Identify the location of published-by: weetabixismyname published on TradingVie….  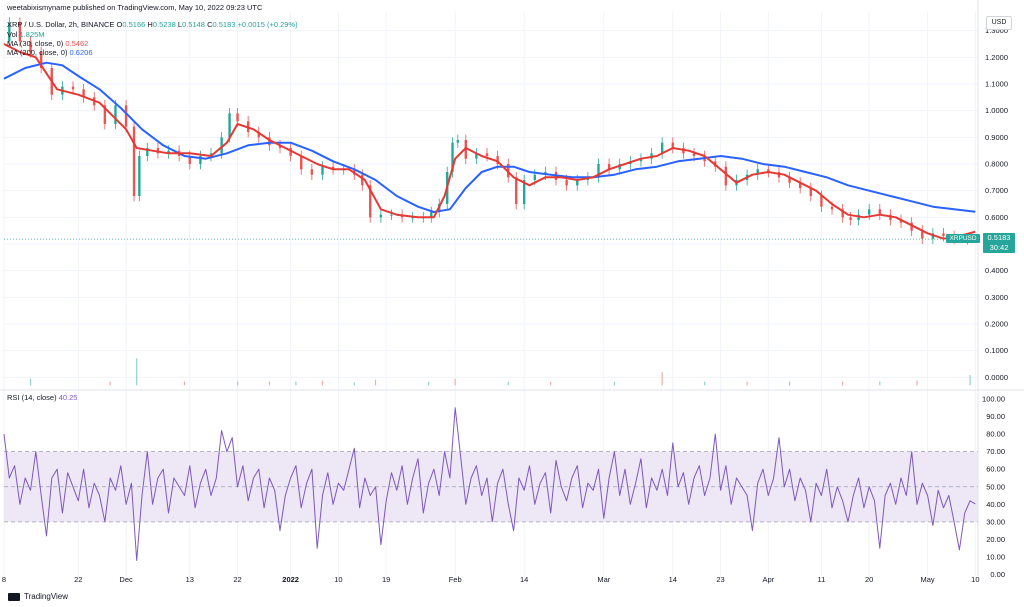
(135, 7).